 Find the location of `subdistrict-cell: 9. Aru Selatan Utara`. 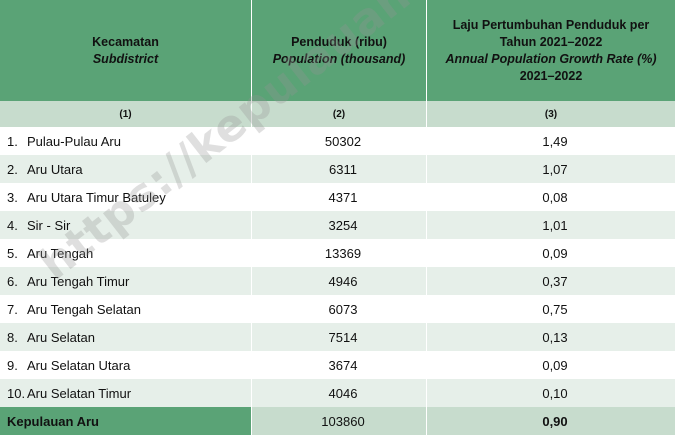

subdistrict-cell: 9. Aru Selatan Utara is located at coordinates (126, 365).